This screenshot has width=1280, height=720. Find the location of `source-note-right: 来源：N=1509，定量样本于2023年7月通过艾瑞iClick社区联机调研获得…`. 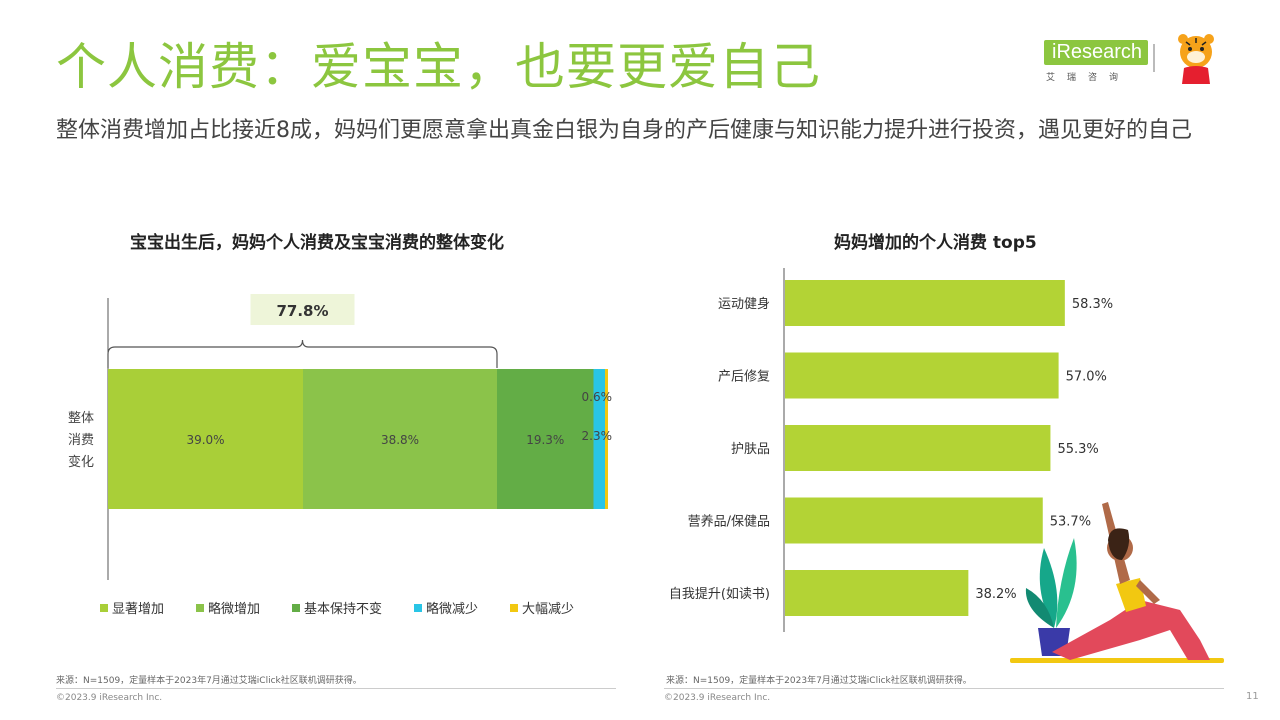

source-note-right: 来源：N=1509，定量样本于2023年7月通过艾瑞iClick社区联机调研获得… is located at coordinates (819, 681).